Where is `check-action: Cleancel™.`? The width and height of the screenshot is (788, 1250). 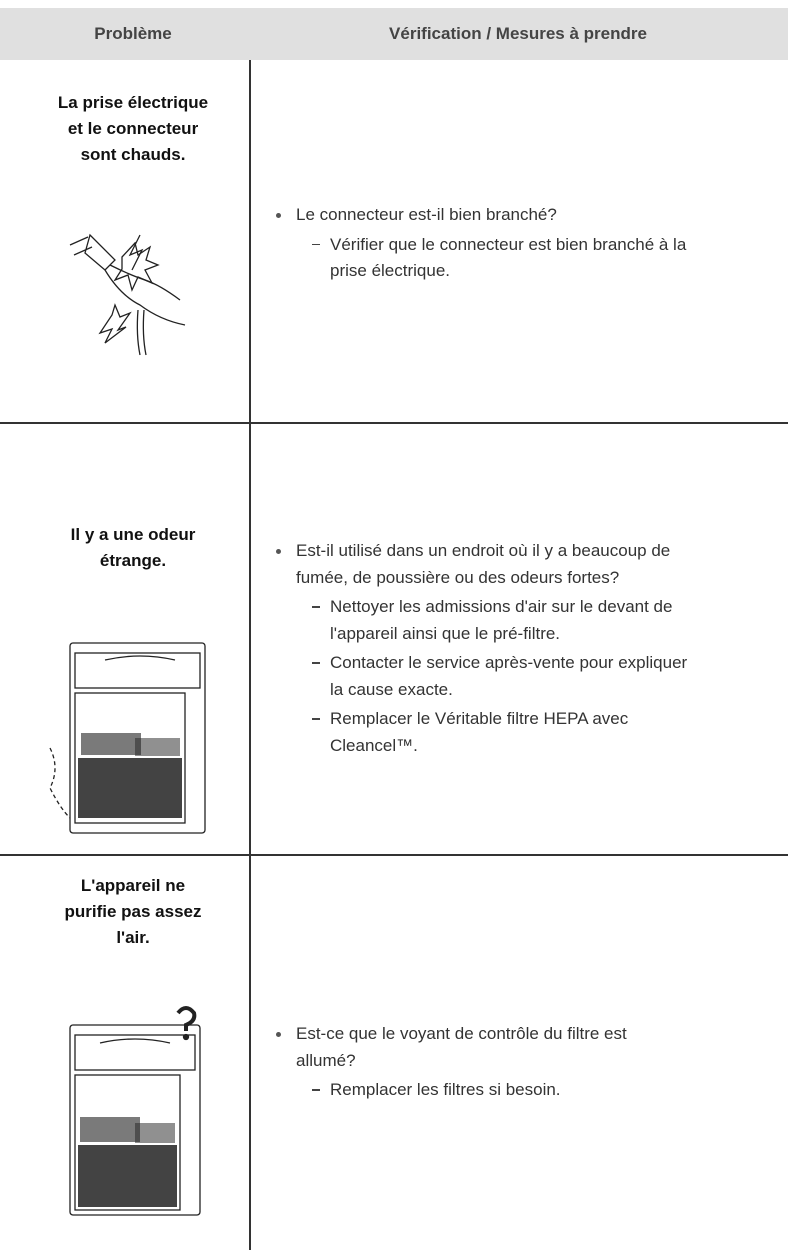
check-action: Cleancel™. is located at coordinates (374, 745).